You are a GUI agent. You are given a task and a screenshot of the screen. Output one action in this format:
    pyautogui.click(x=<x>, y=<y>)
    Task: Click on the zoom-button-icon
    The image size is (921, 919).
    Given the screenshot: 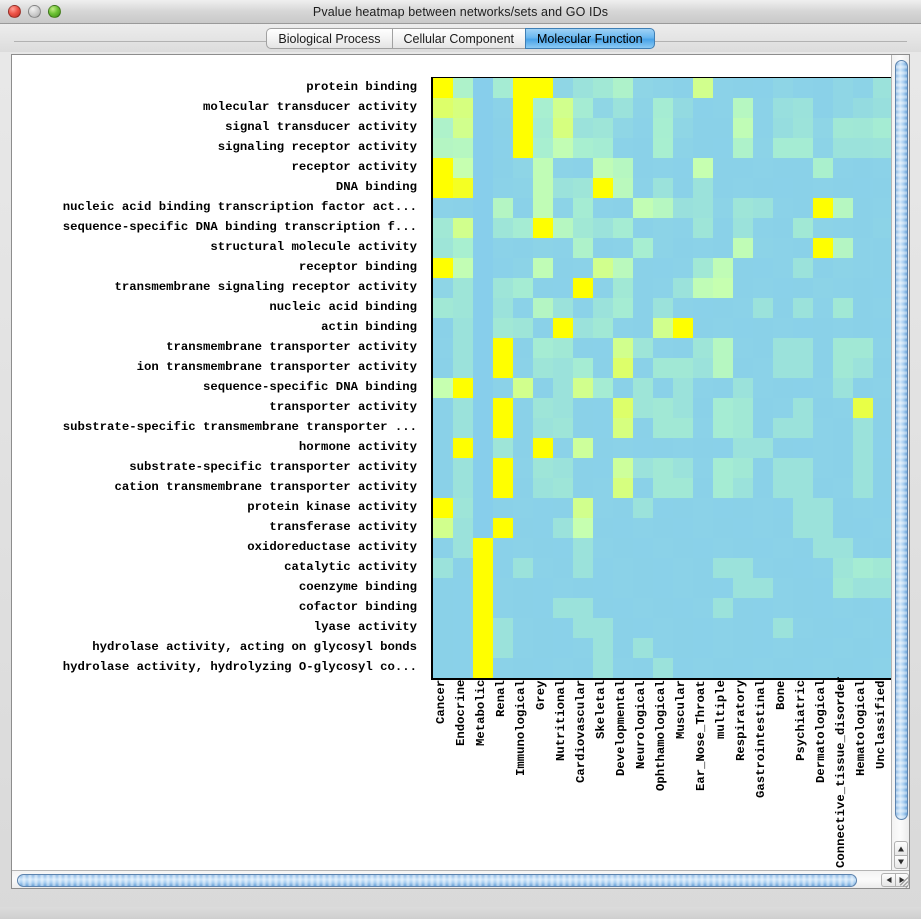 What is the action you would take?
    pyautogui.click(x=54, y=11)
    